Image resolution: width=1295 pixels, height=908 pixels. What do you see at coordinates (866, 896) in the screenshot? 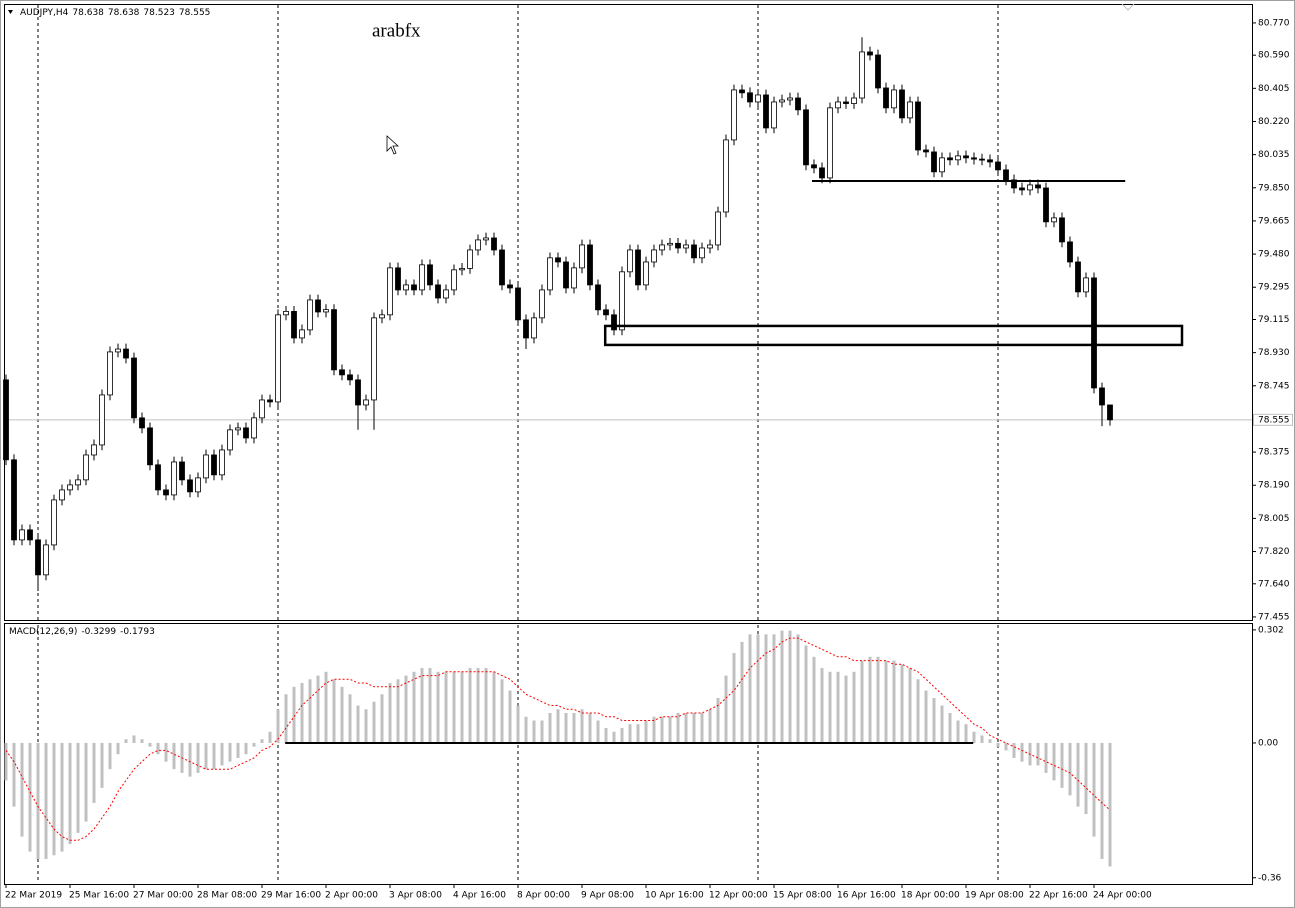
I see `x-tick-label: 16 Apr 16:00` at bounding box center [866, 896].